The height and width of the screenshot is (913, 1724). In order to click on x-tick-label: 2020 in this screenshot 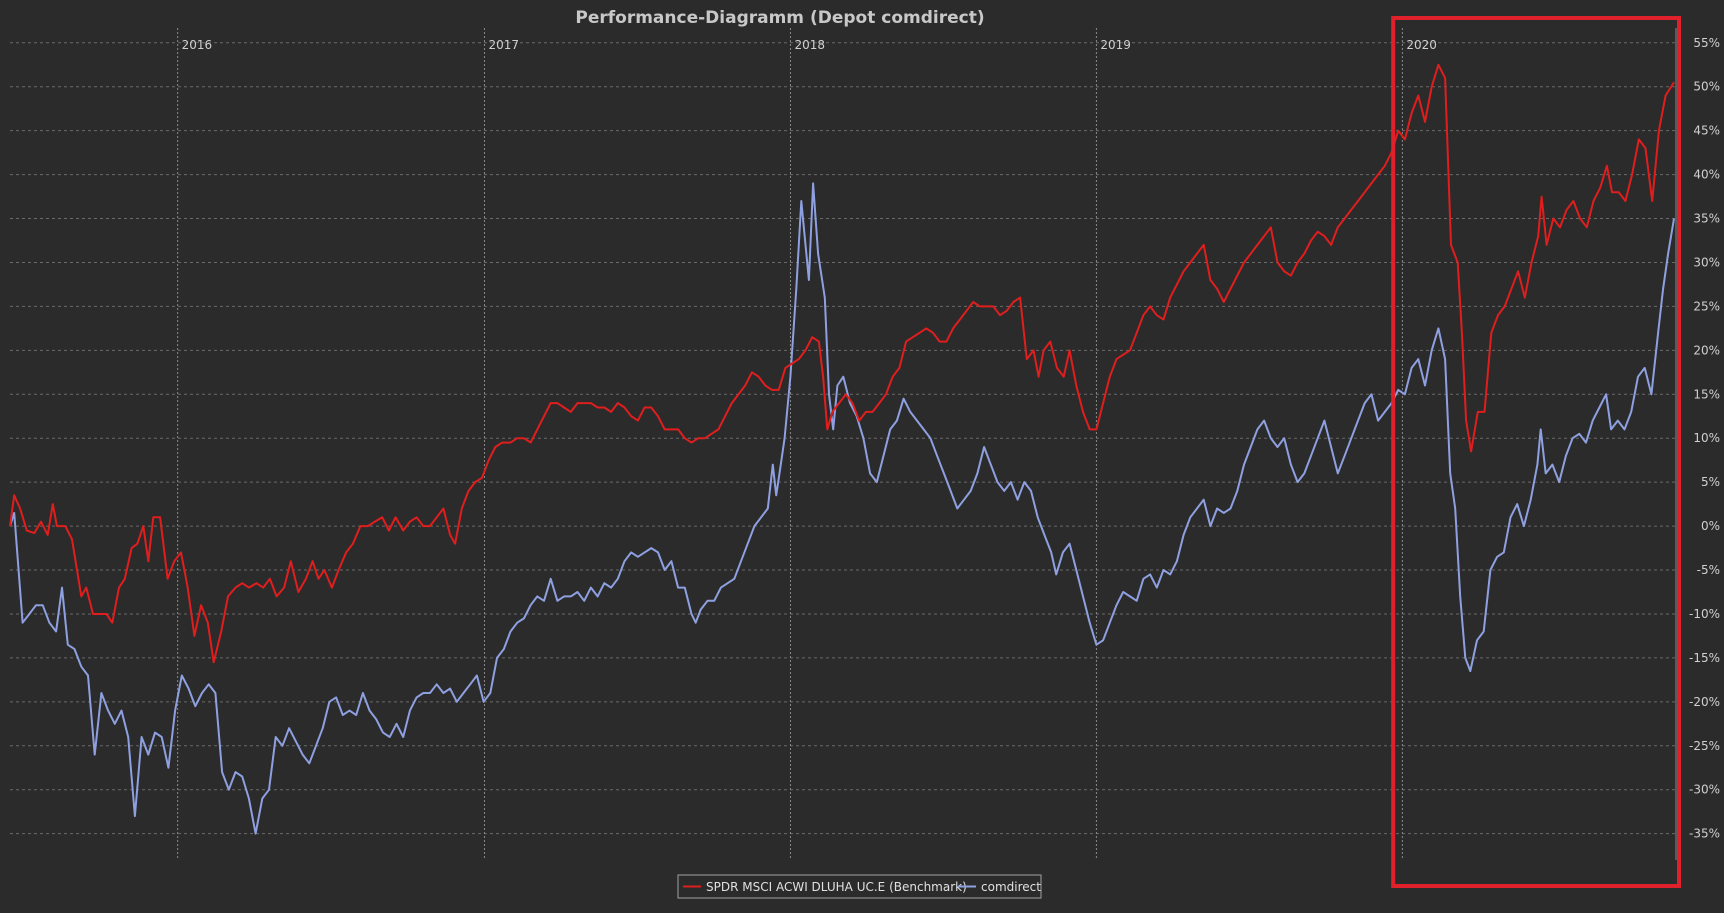, I will do `click(1421, 45)`.